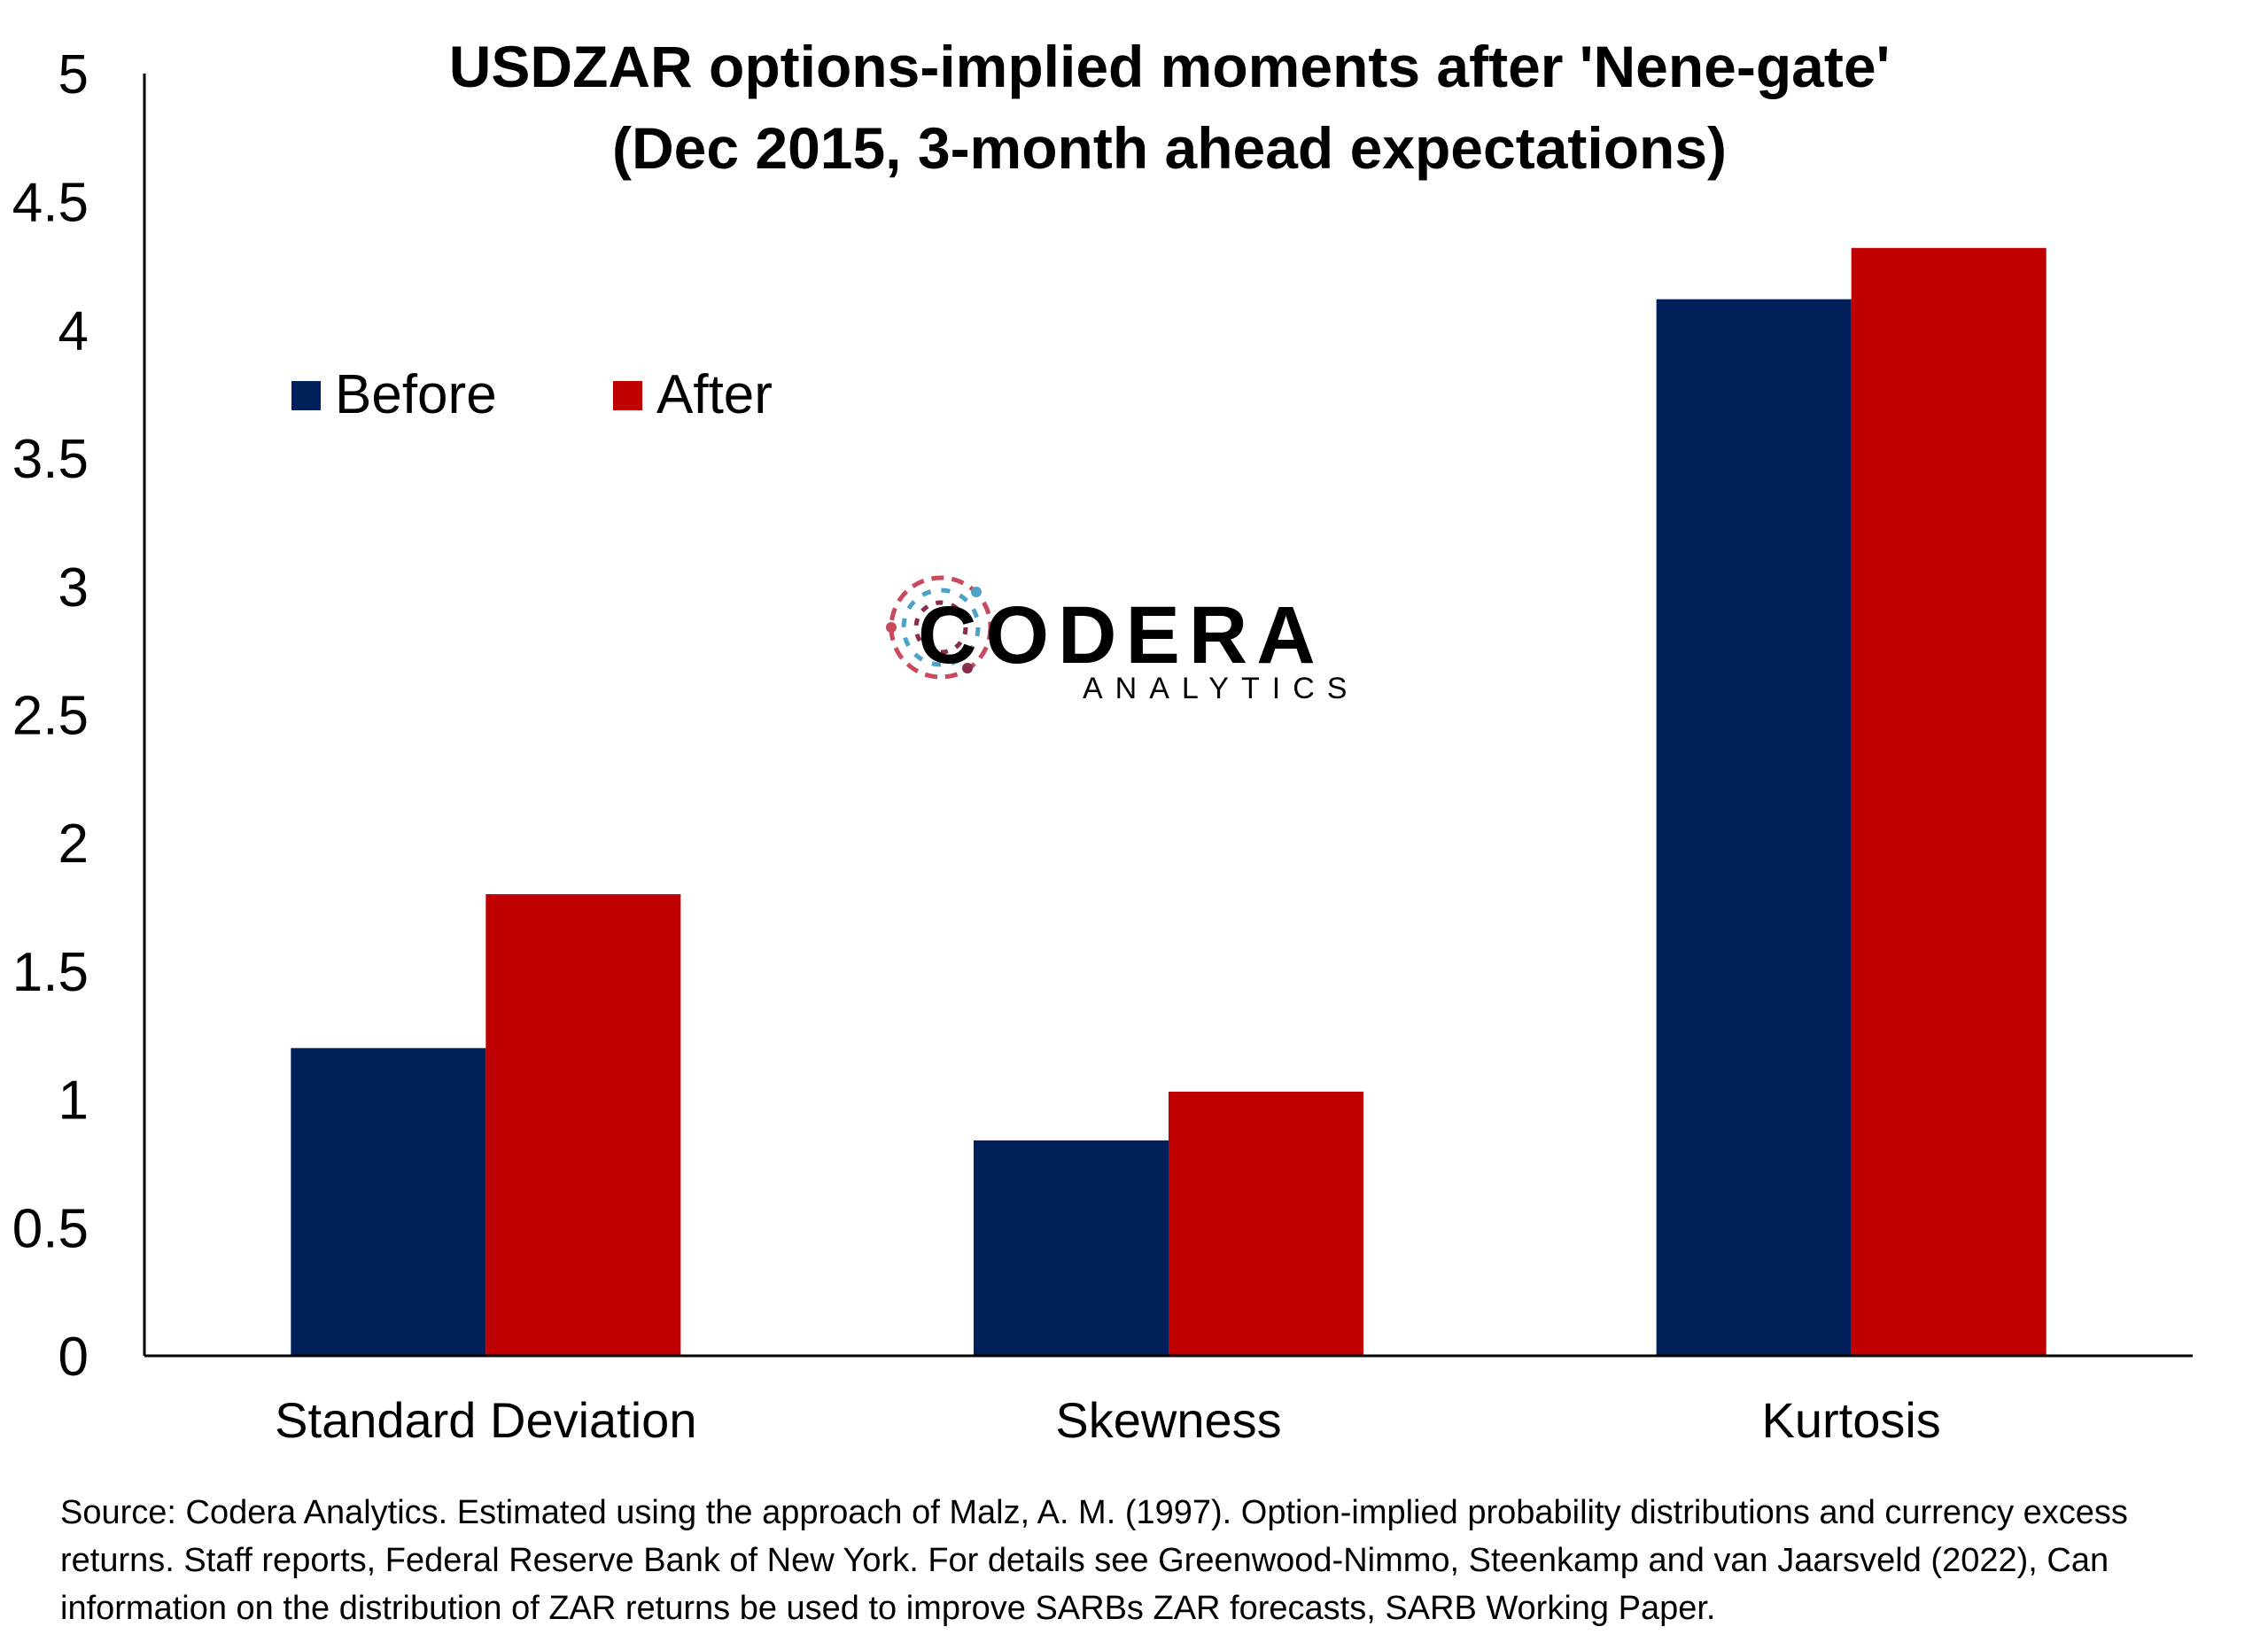 This screenshot has width=2268, height=1650. What do you see at coordinates (1169, 148) in the screenshot?
I see `chart-subtitle: (Dec 2015, 3-month ahead expectations)` at bounding box center [1169, 148].